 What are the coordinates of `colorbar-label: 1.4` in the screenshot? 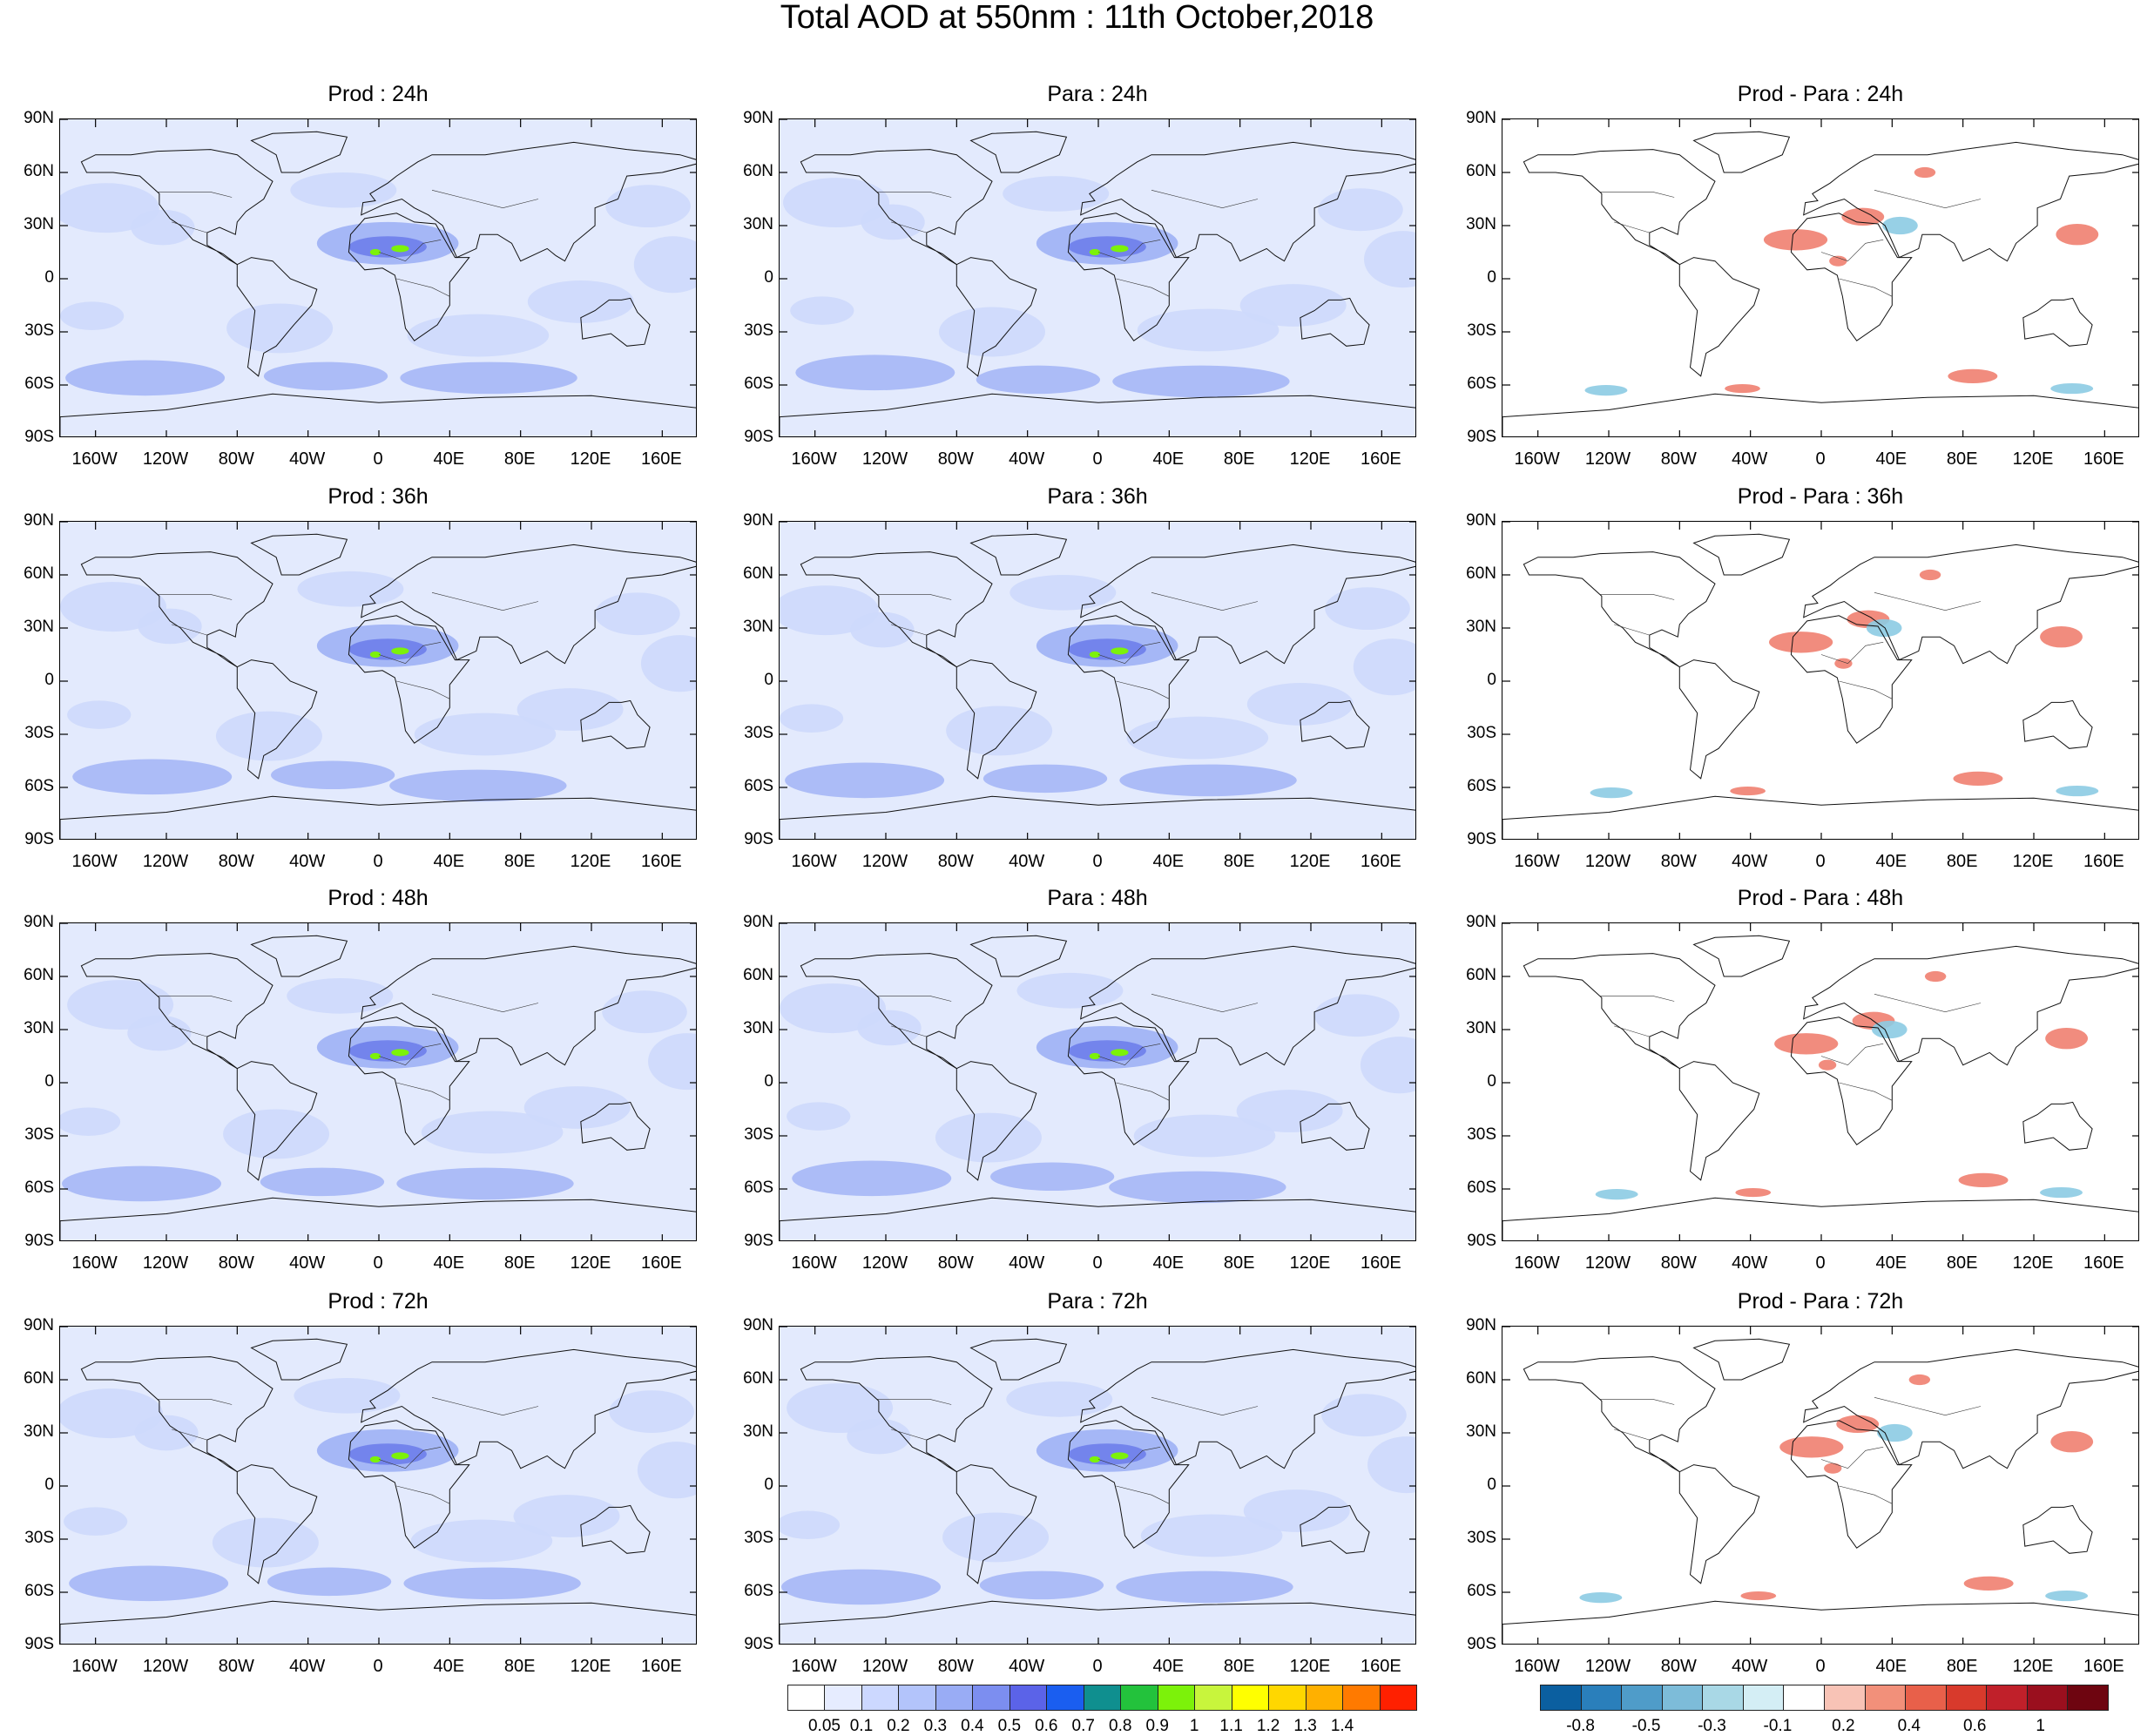 It's located at (1342, 1726).